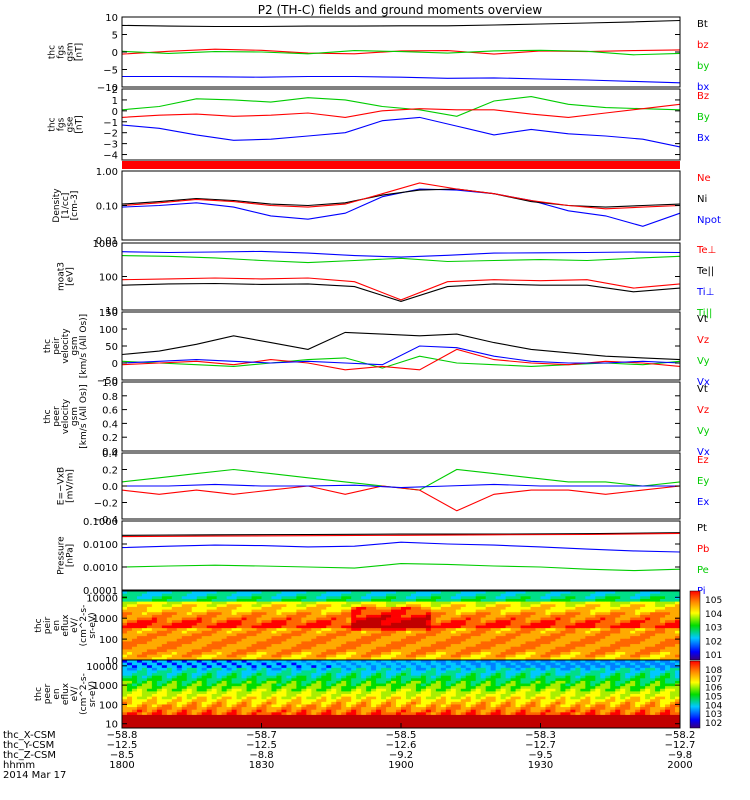  What do you see at coordinates (93, 625) in the screenshot?
I see `ylabel-line: sr-eV)` at bounding box center [93, 625].